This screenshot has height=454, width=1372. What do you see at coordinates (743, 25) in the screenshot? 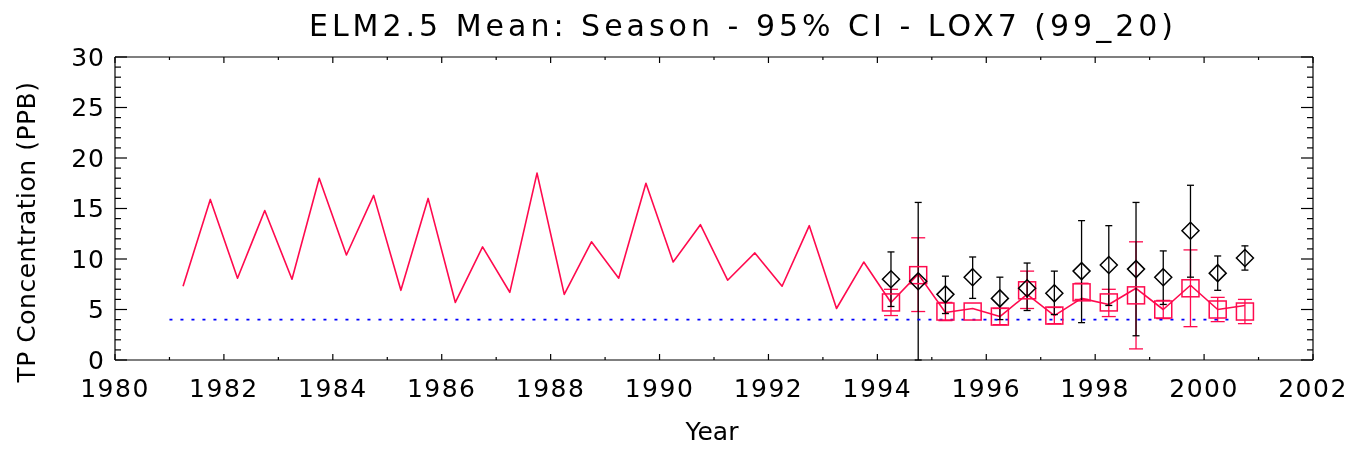
I see `chart-title: ELM2.5 Mean: Season - 95% CI - LOX7 (99_20)` at bounding box center [743, 25].